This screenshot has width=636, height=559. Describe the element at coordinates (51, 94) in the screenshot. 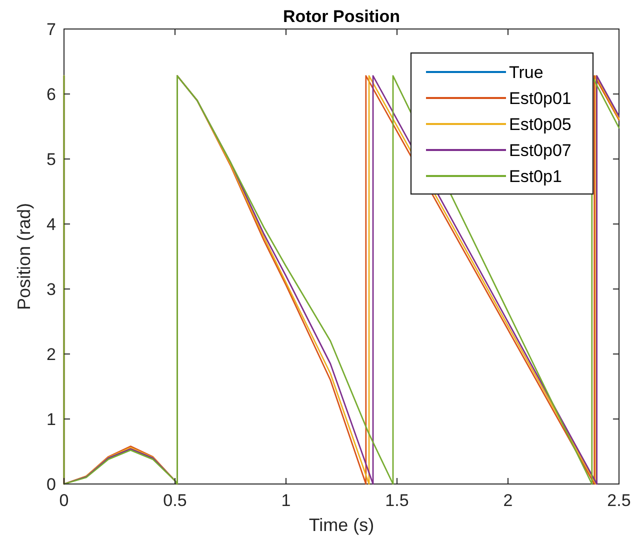

I see `y-tick-label: 6` at that location.